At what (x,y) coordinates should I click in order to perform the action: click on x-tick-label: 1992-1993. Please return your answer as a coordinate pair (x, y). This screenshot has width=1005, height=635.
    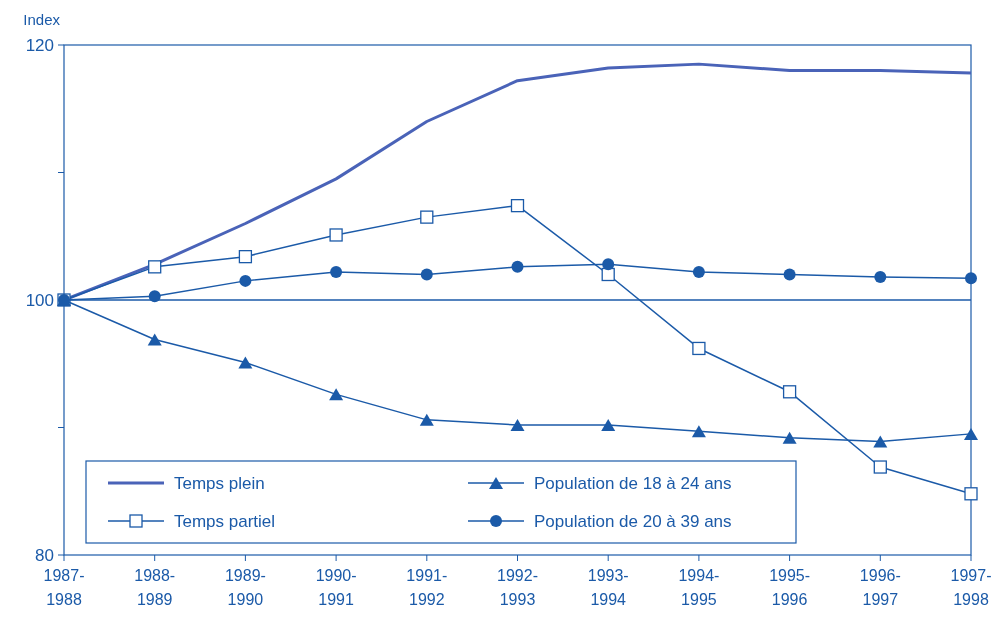
    Looking at the image, I should click on (517, 587).